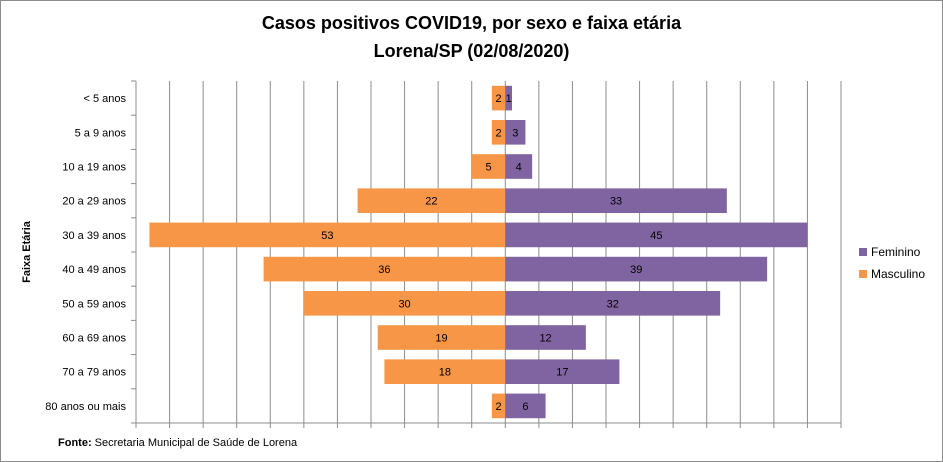  I want to click on data-label-feminino: 3, so click(515, 133).